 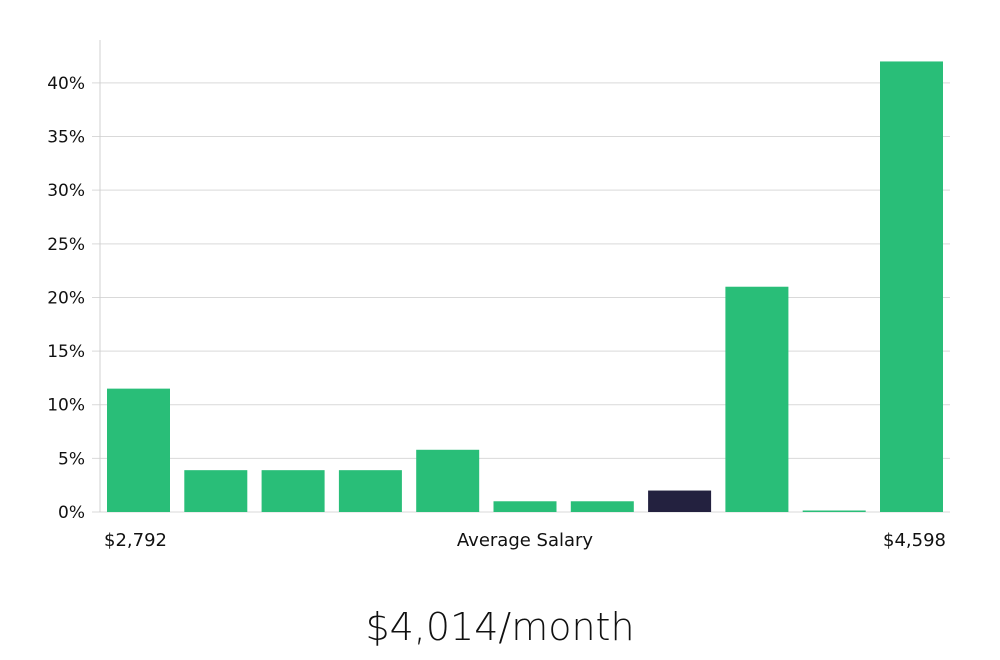 What do you see at coordinates (914, 540) in the screenshot?
I see `x-max-label: $4,598` at bounding box center [914, 540].